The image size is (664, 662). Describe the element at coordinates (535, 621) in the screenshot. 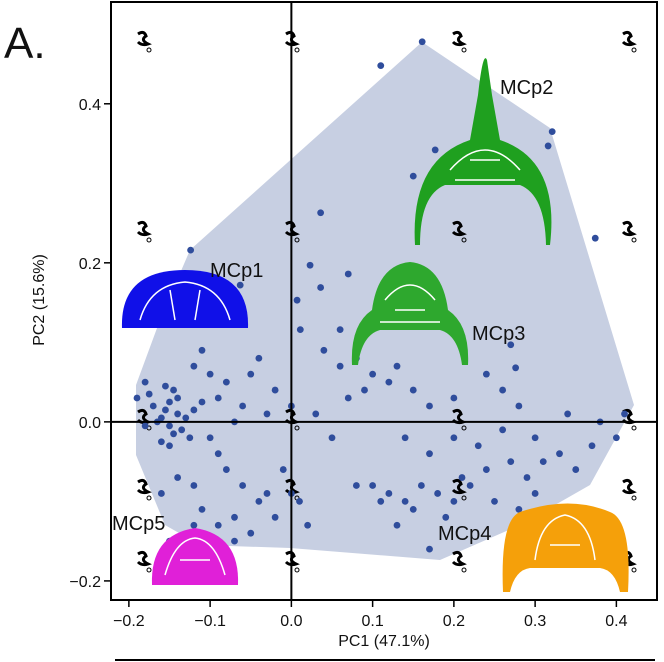

I see `x-tick-label: 0.3` at that location.